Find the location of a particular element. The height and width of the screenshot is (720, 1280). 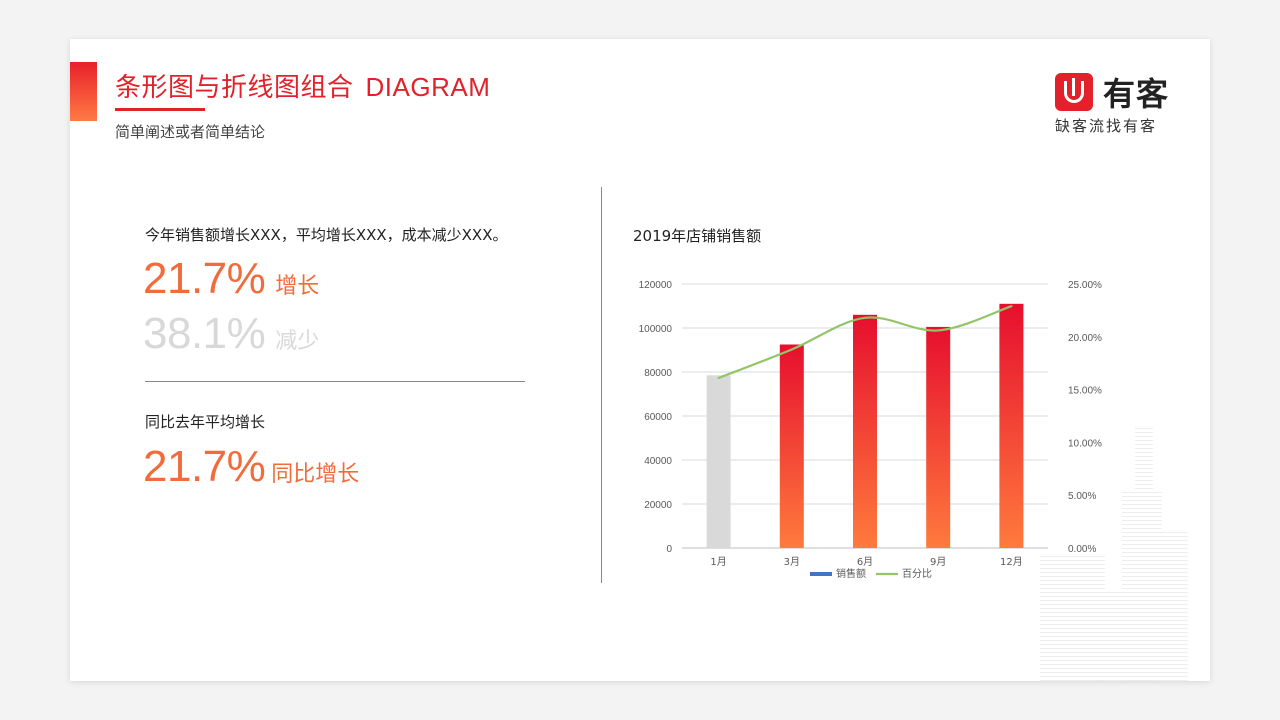

line-series-percent is located at coordinates (865, 342).